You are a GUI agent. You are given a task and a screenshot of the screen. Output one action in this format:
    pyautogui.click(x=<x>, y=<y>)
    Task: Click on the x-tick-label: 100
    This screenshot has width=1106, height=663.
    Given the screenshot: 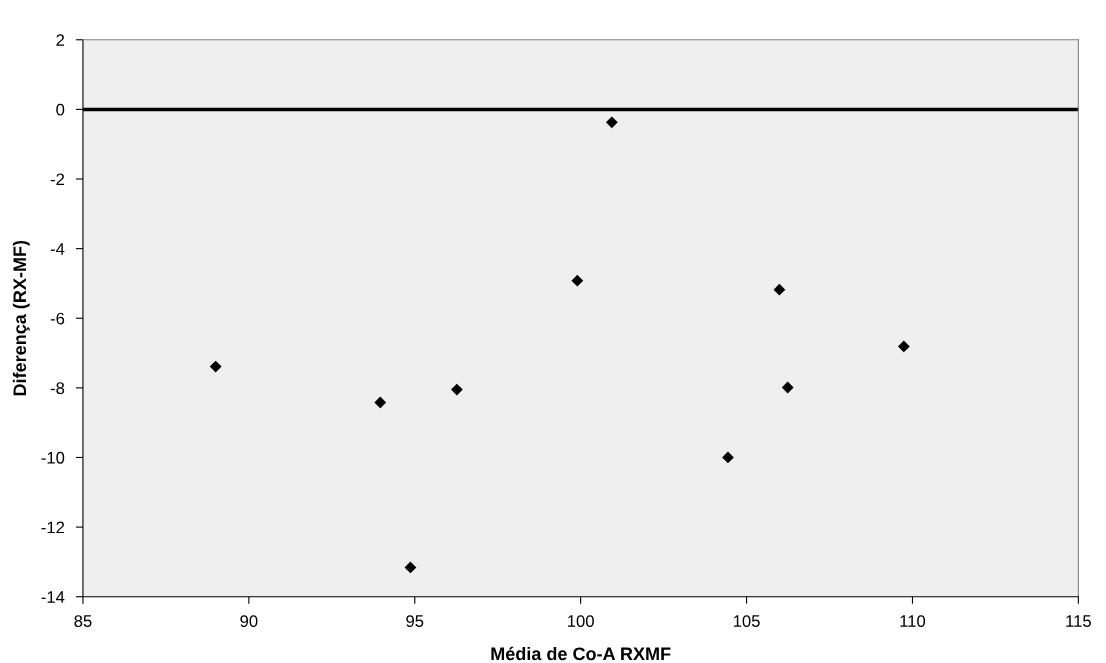 What is the action you would take?
    pyautogui.click(x=581, y=621)
    